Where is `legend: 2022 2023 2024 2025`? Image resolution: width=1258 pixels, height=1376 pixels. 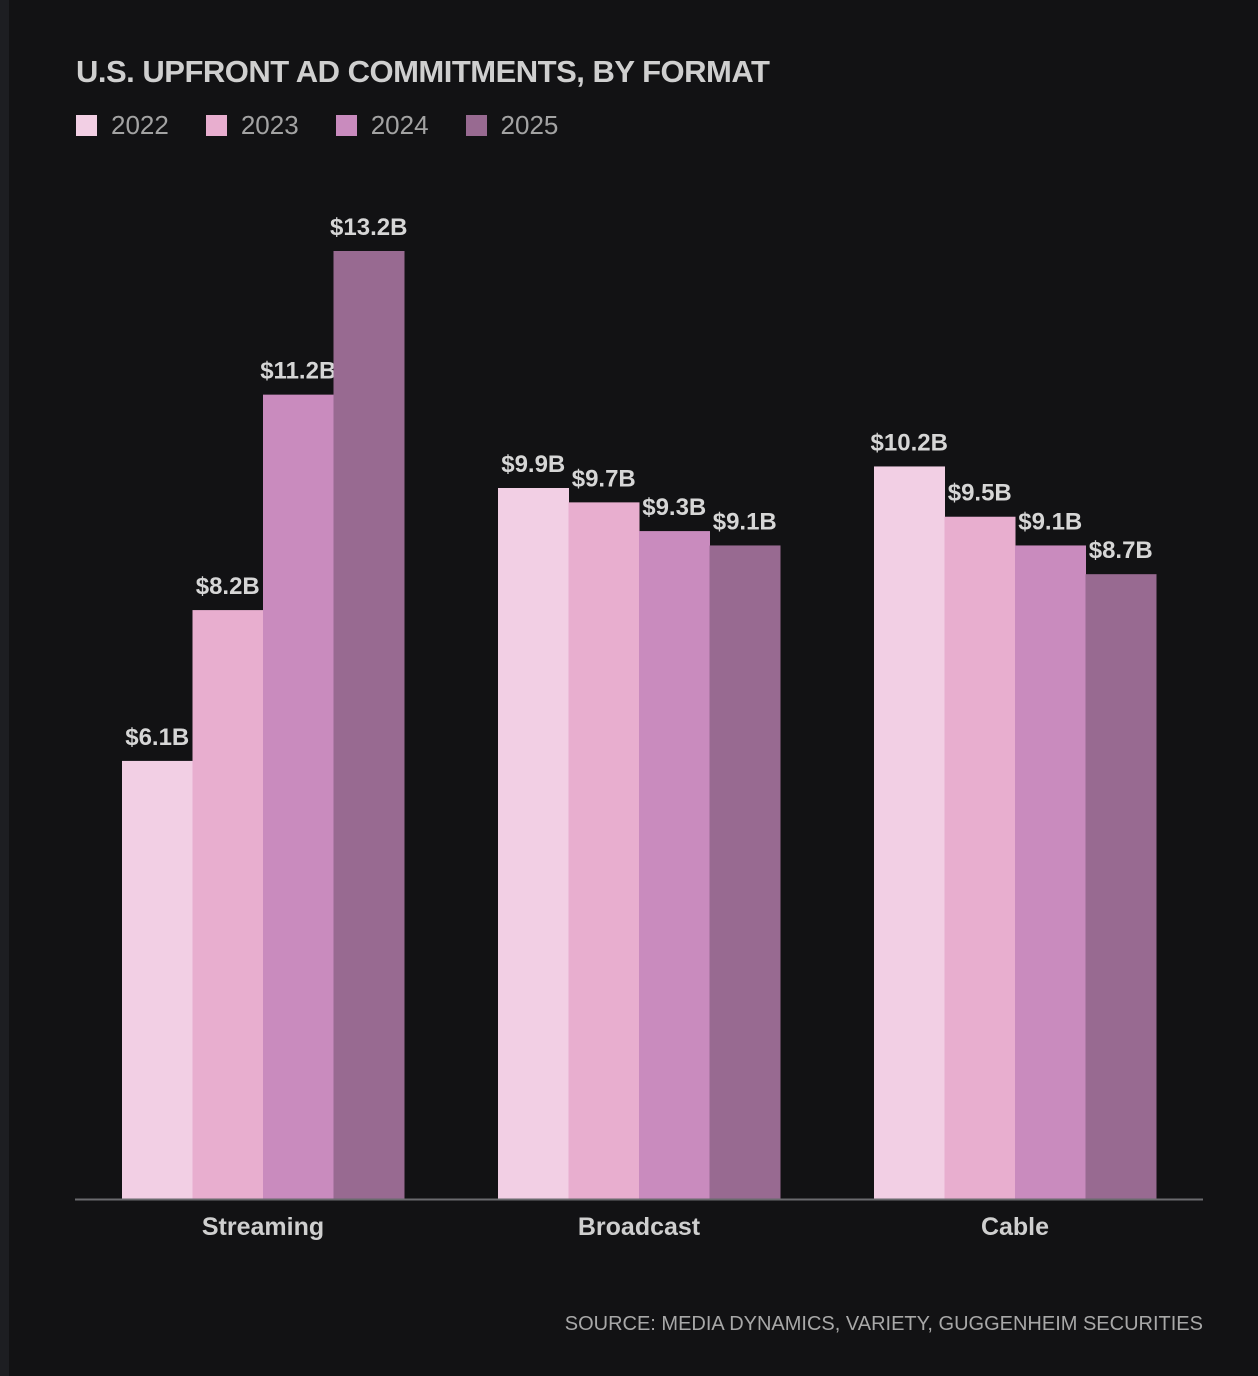 legend: 2022 2023 2024 2025 is located at coordinates (335, 125).